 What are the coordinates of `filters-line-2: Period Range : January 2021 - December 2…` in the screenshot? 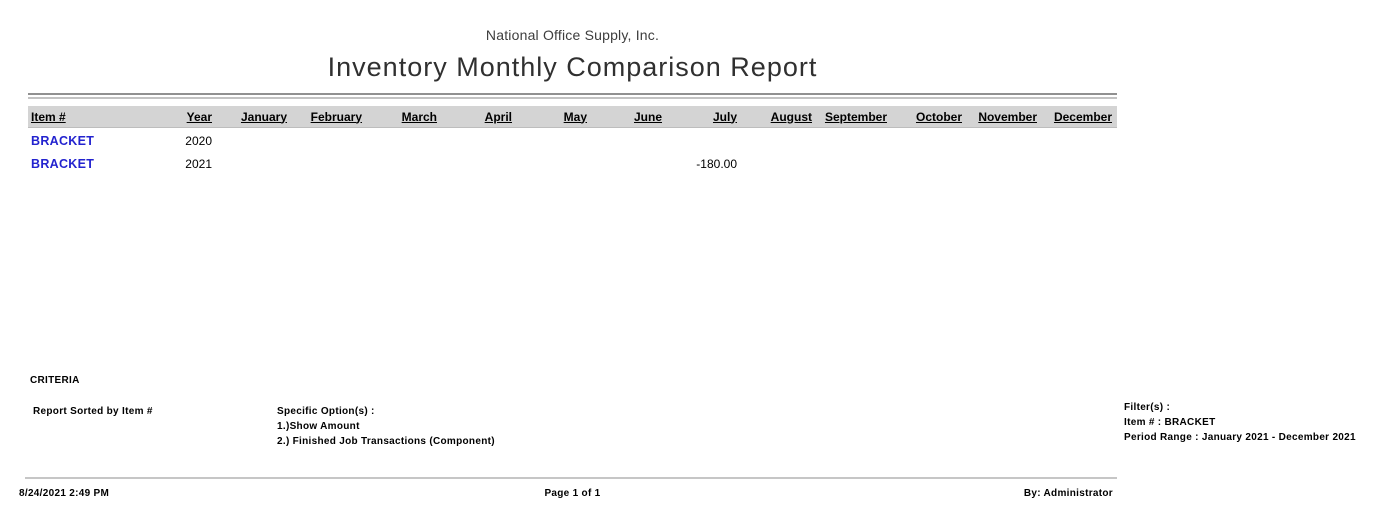 It's located at (1240, 437).